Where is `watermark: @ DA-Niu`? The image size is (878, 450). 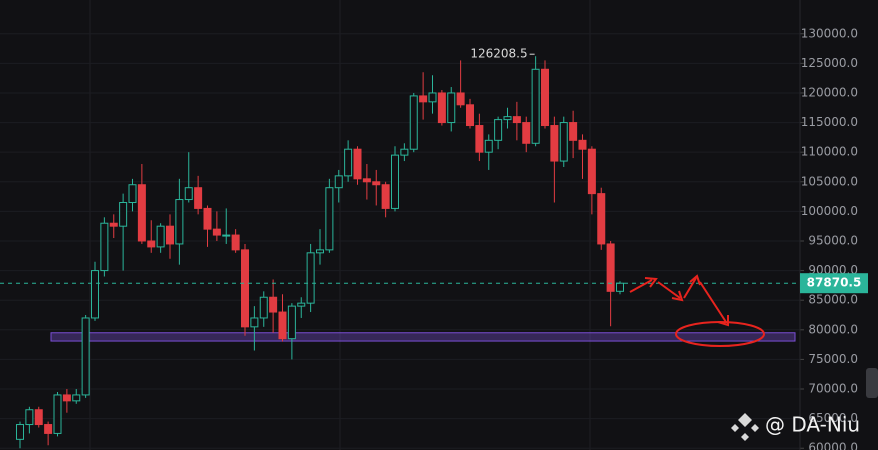
watermark: @ DA-Niu is located at coordinates (795, 427).